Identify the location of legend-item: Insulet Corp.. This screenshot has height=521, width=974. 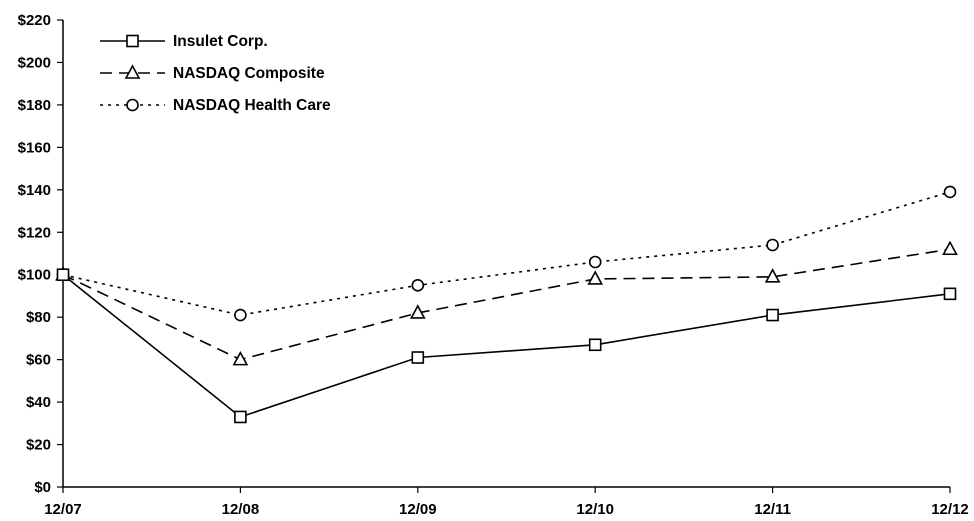
(184, 41).